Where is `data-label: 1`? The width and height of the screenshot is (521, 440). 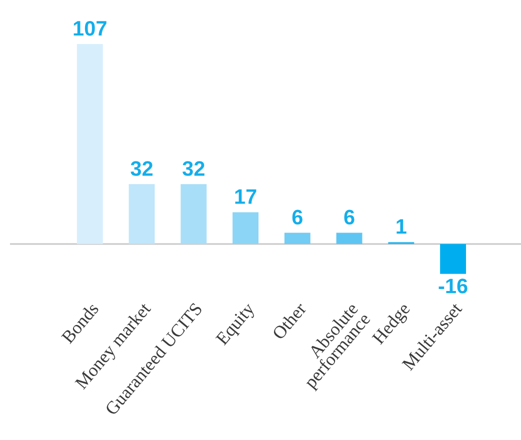
data-label: 1 is located at coordinates (401, 226).